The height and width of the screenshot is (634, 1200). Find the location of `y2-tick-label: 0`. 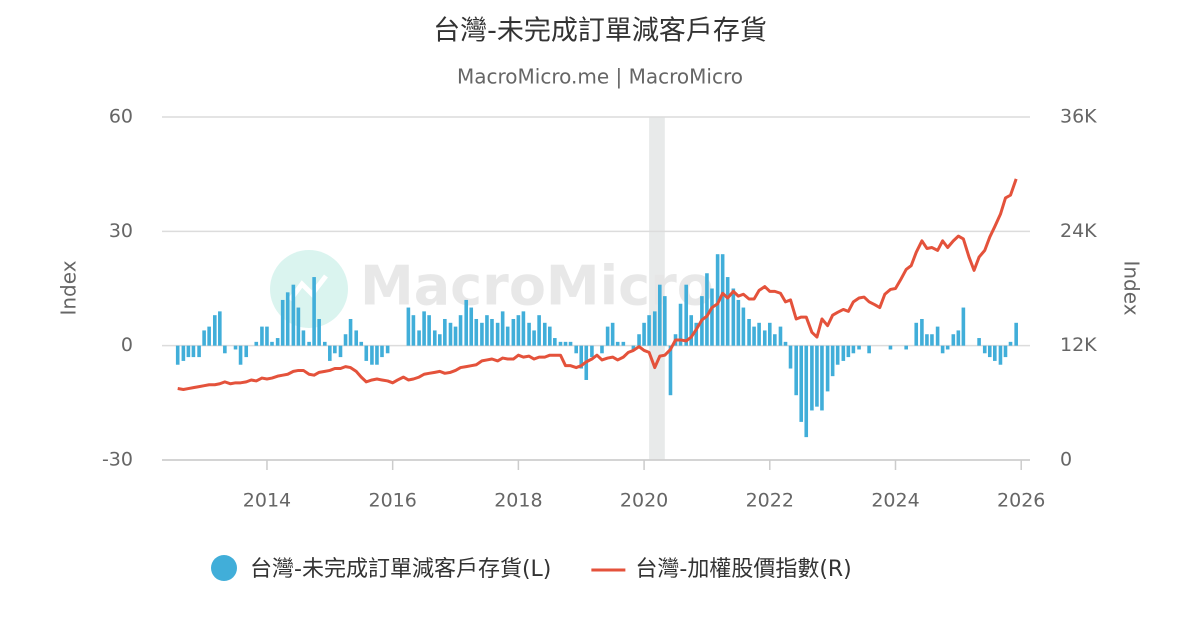

y2-tick-label: 0 is located at coordinates (1066, 460).